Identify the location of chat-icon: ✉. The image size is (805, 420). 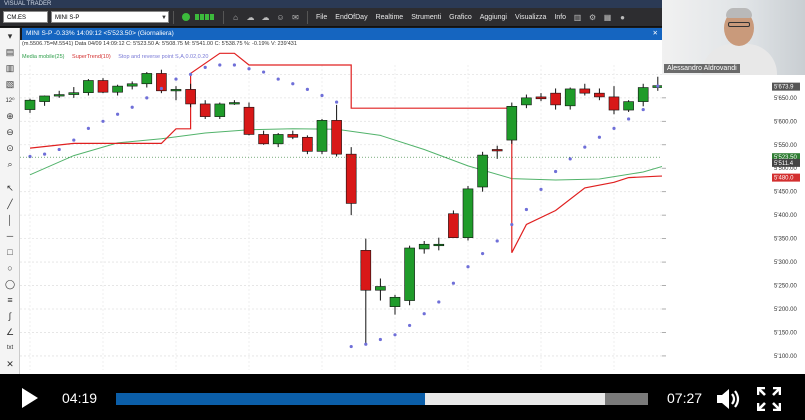
(295, 17).